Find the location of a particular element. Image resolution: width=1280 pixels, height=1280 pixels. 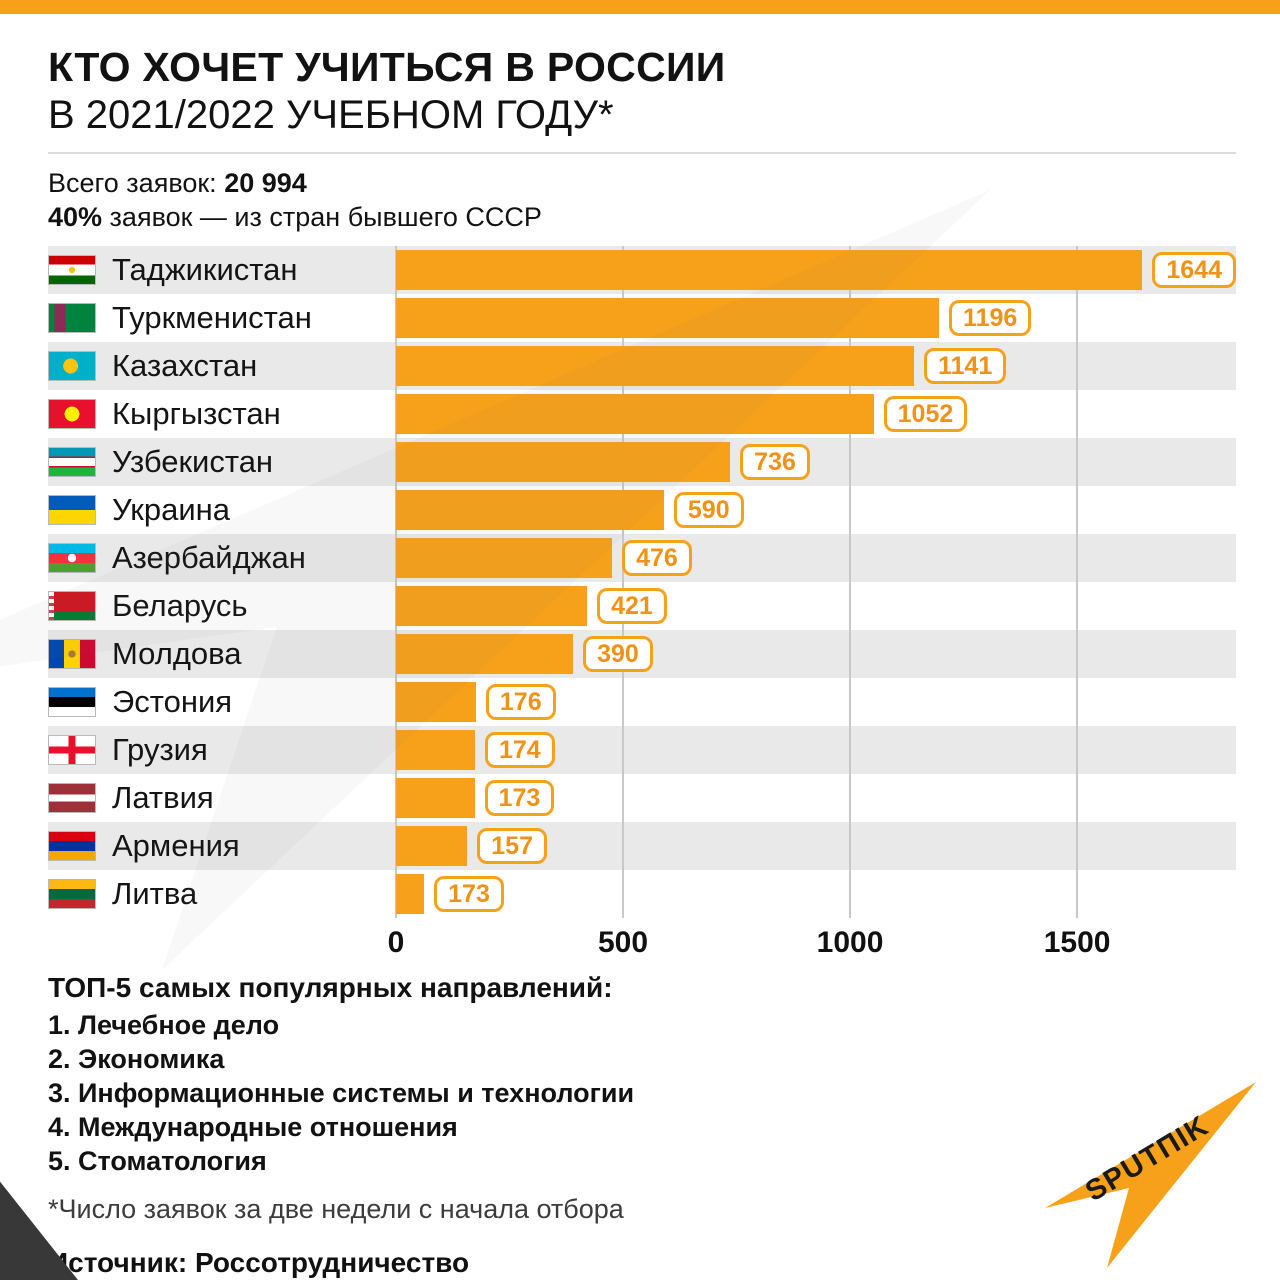

table-row: Казахстан 1141 is located at coordinates (642, 366).